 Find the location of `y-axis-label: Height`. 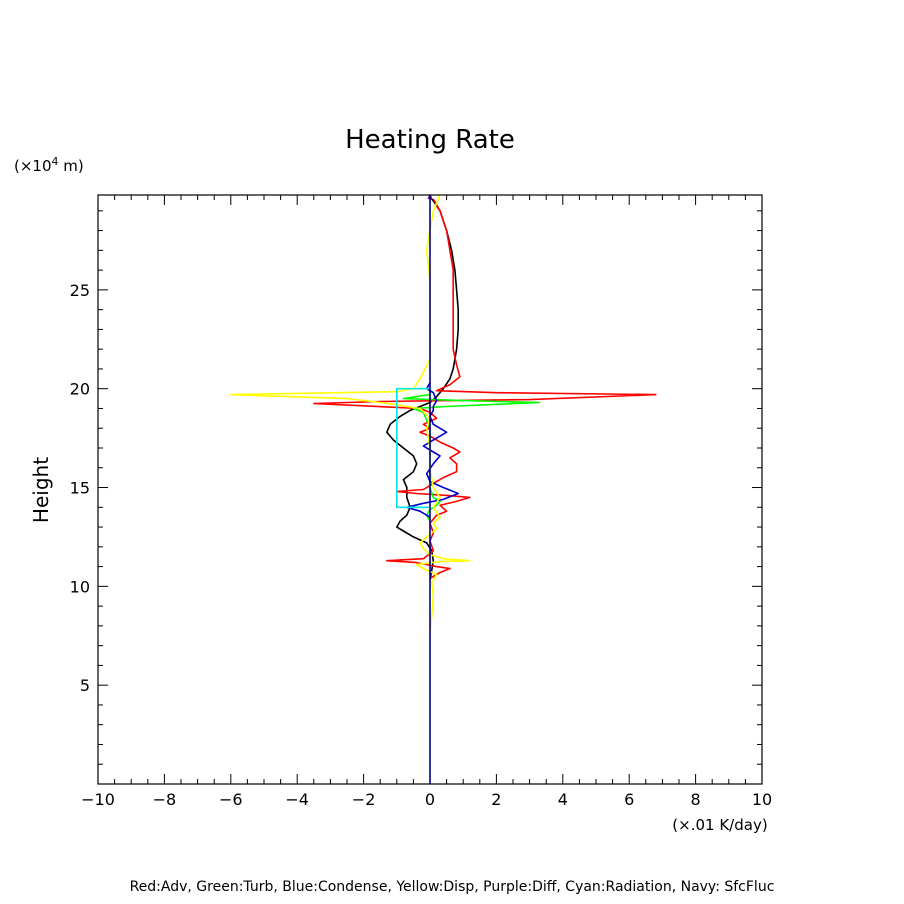

y-axis-label: Height is located at coordinates (41, 490).